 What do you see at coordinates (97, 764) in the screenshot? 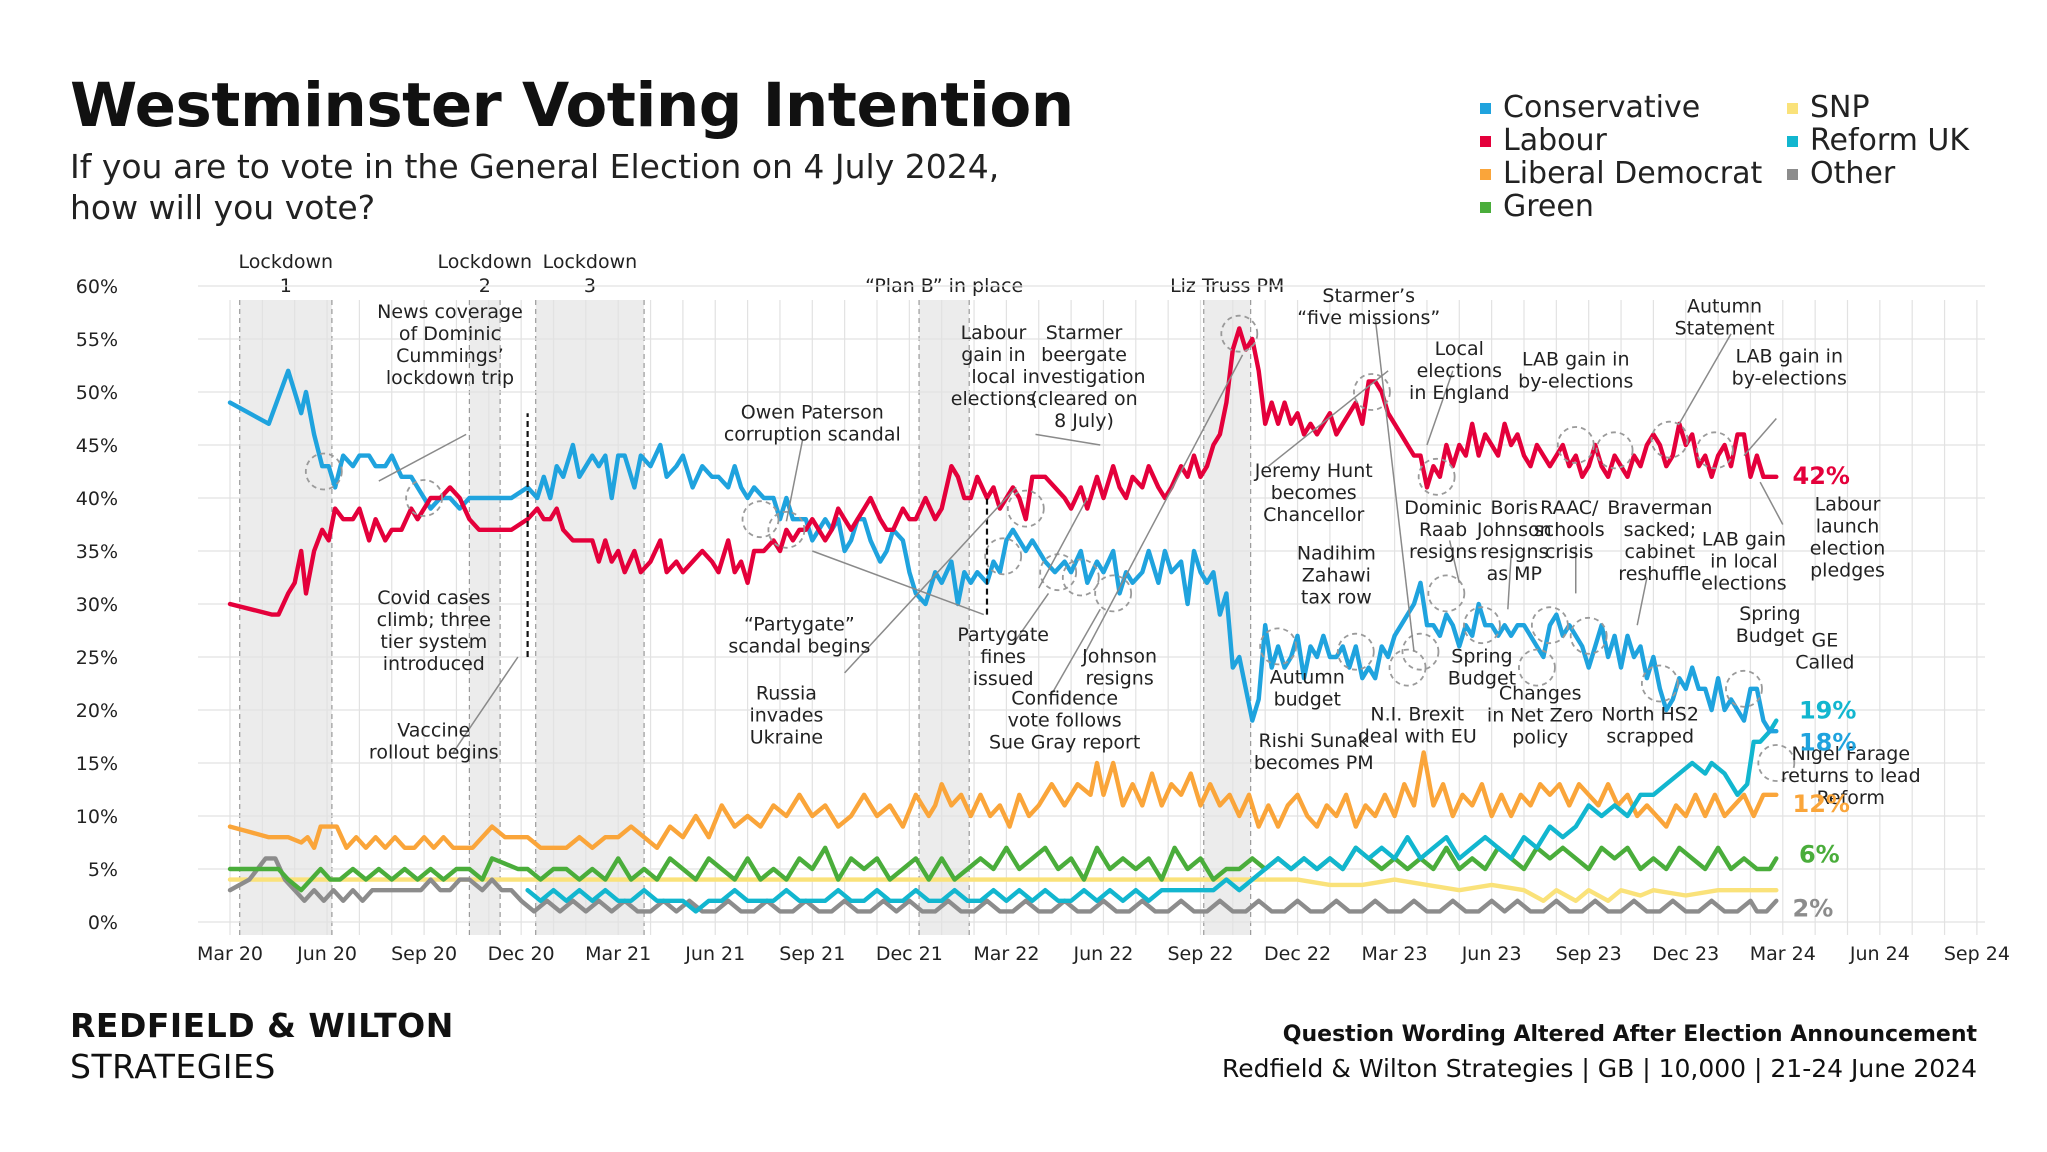
I see `y-tick-label: 15%` at bounding box center [97, 764].